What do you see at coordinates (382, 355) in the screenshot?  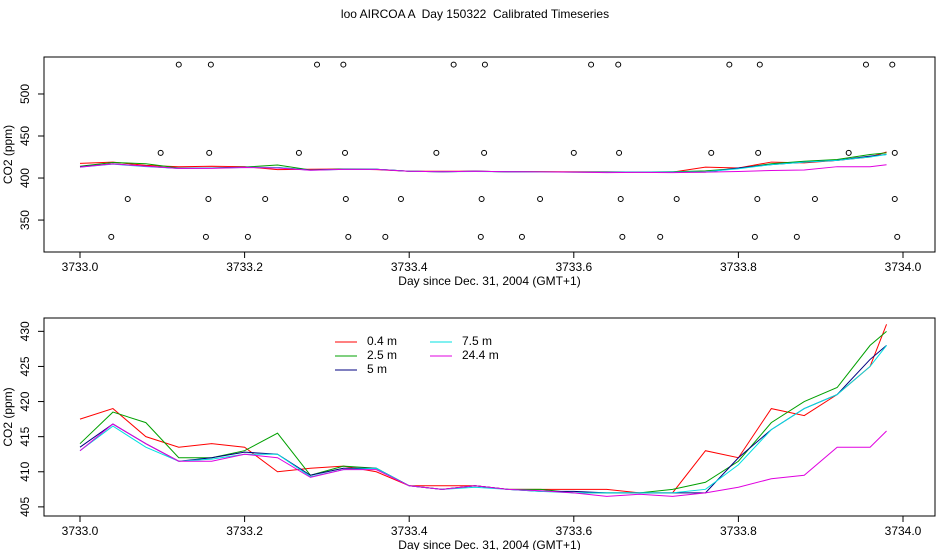 I see `legend-label: 2.5 m` at bounding box center [382, 355].